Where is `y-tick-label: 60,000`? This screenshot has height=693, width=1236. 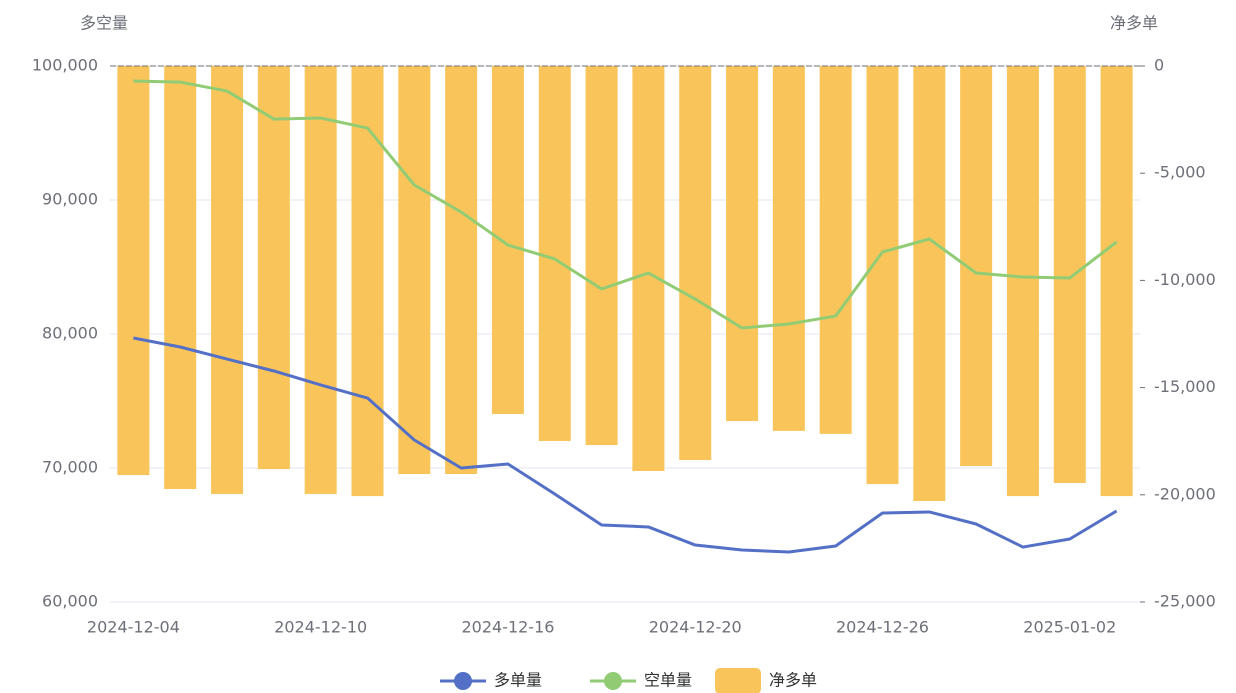 y-tick-label: 60,000 is located at coordinates (70, 601).